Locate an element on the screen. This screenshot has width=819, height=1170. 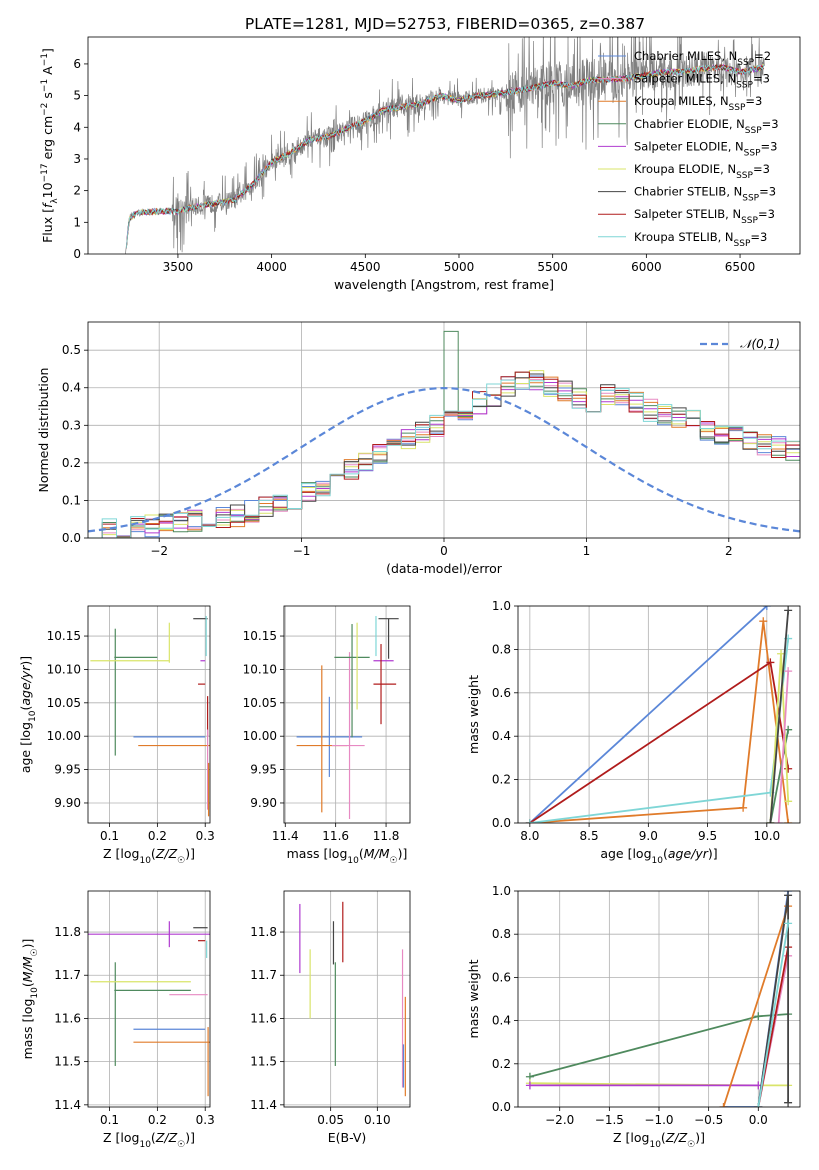
y-axis-label: age [log10(age/yr)] is located at coordinates (28, 714).